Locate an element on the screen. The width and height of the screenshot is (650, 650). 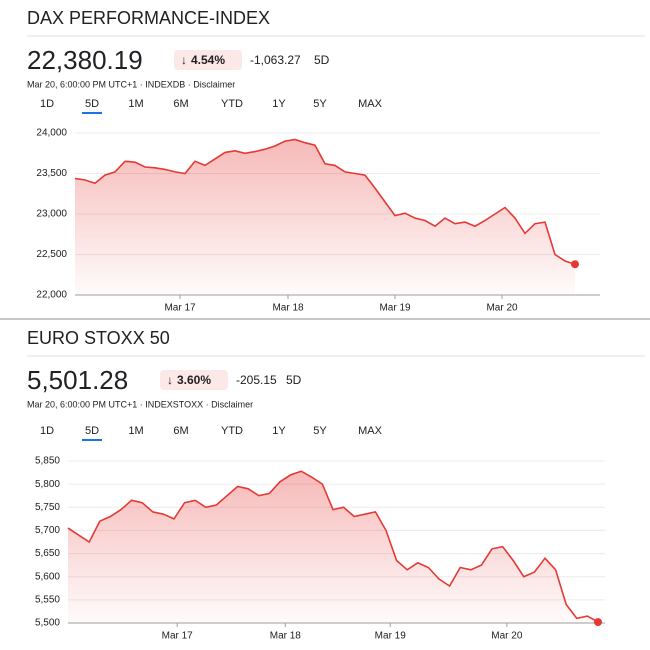
price: 5,501.28 is located at coordinates (77, 380).